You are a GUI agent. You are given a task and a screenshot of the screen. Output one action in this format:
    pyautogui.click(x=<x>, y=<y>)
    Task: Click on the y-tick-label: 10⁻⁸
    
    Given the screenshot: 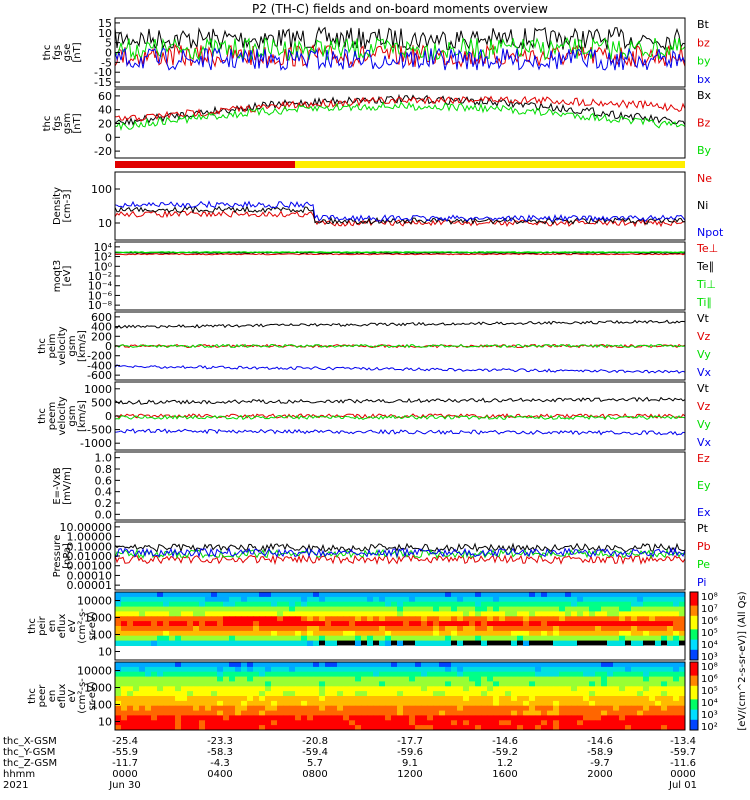 What is the action you would take?
    pyautogui.click(x=100, y=305)
    